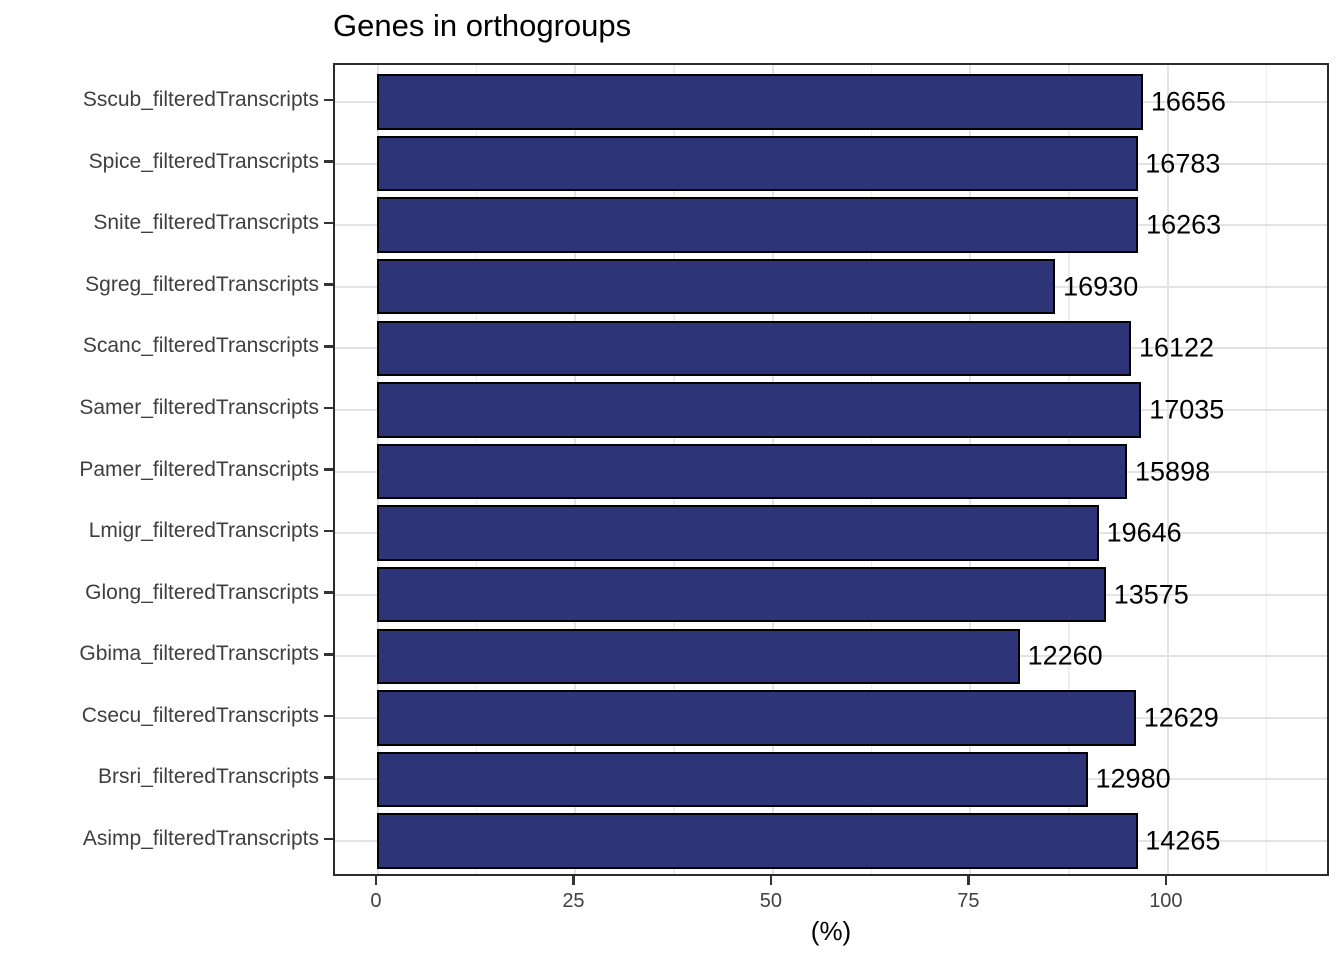 This screenshot has height=960, width=1344. What do you see at coordinates (831, 931) in the screenshot?
I see `x-axis-title: (%)` at bounding box center [831, 931].